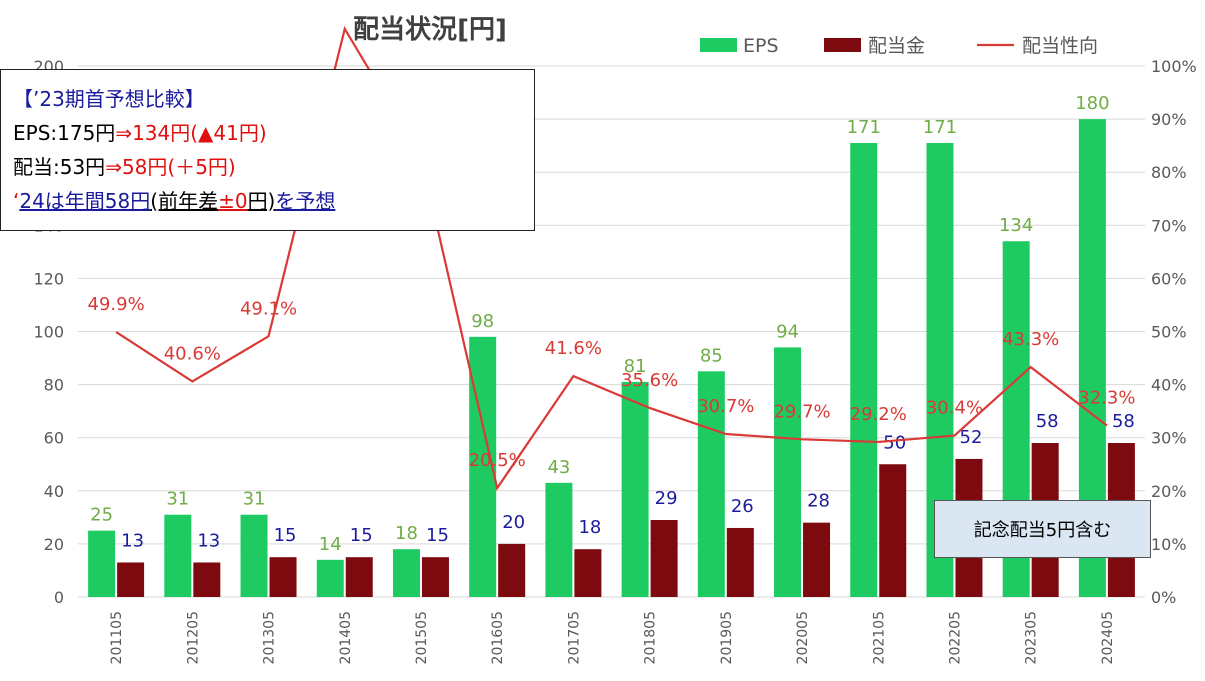  What do you see at coordinates (818, 501) in the screenshot?
I see `dividend-data-label: 28` at bounding box center [818, 501].